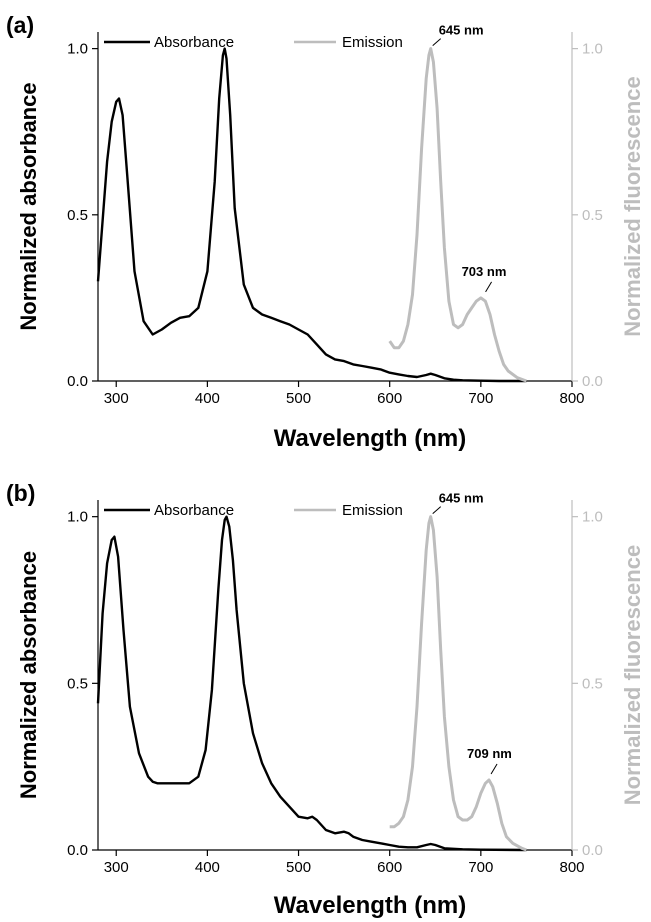 This screenshot has width=651, height=922. Describe the element at coordinates (20, 25) in the screenshot. I see `panel-label: (a)` at that location.